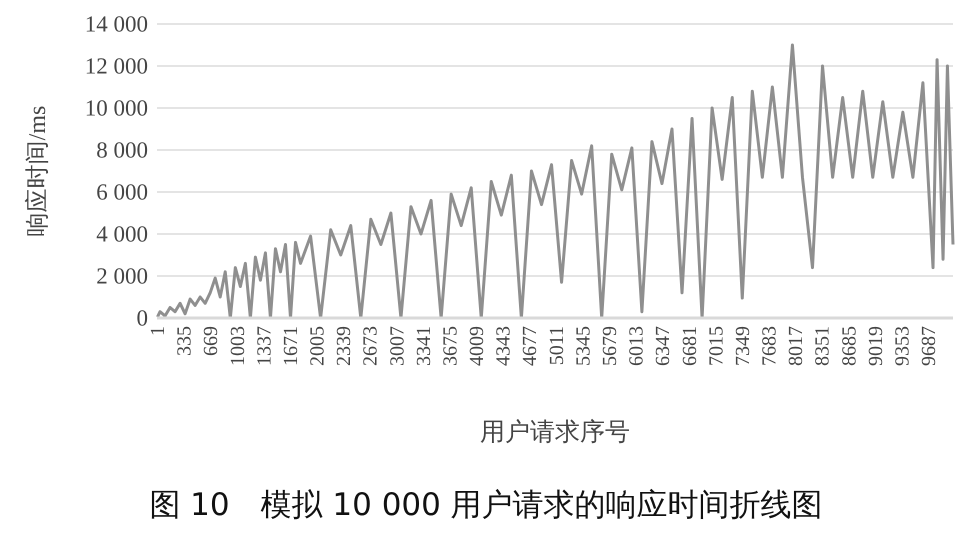 The width and height of the screenshot is (972, 535). Describe the element at coordinates (823, 346) in the screenshot. I see `x-tick-label: 8351` at that location.